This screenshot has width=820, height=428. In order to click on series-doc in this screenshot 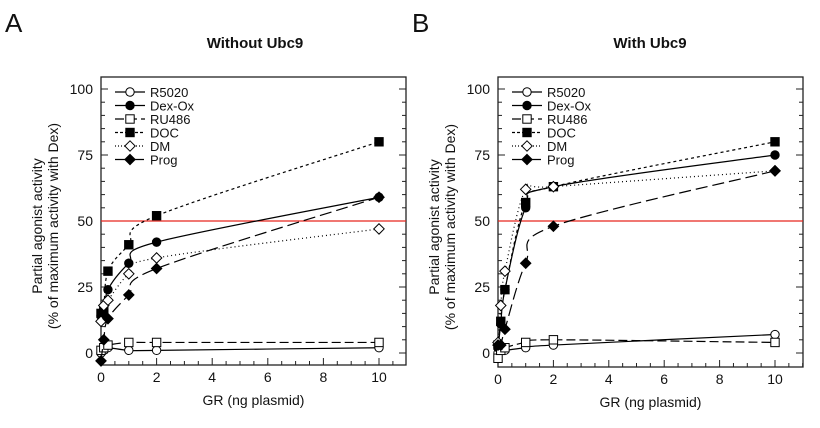, I will do `click(240, 228)`.